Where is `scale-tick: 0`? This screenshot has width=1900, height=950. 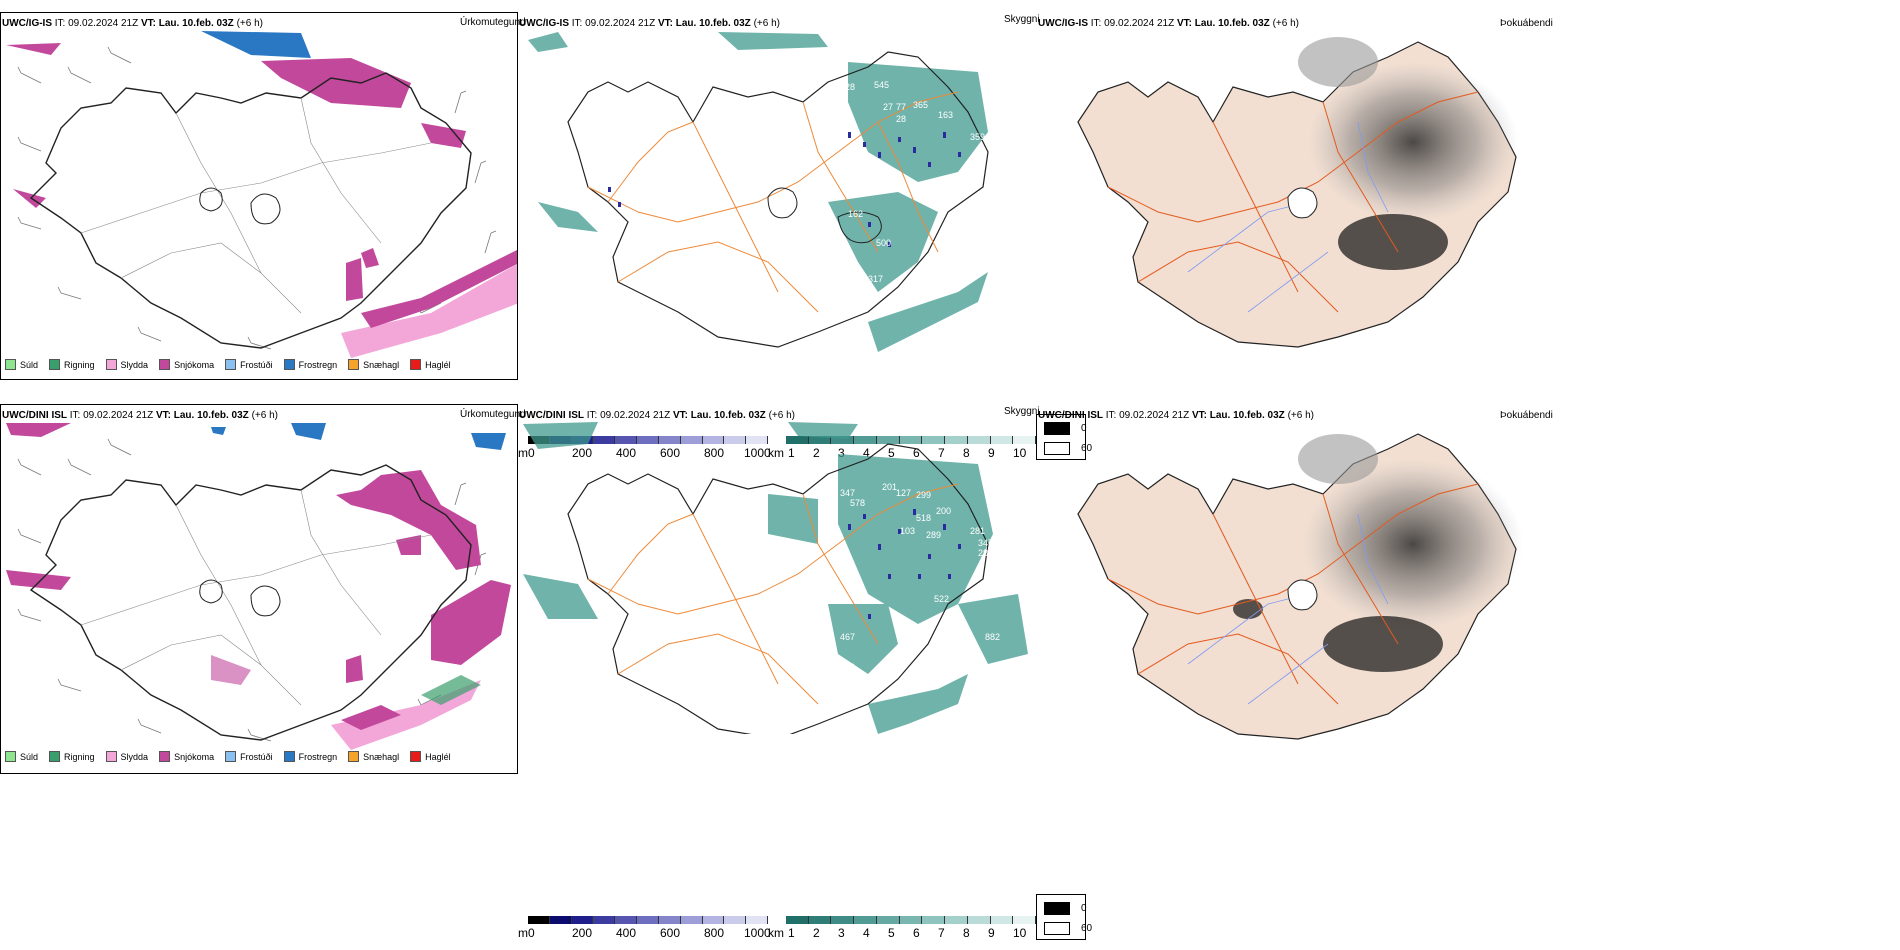
scale-tick: 0 is located at coordinates (531, 933).